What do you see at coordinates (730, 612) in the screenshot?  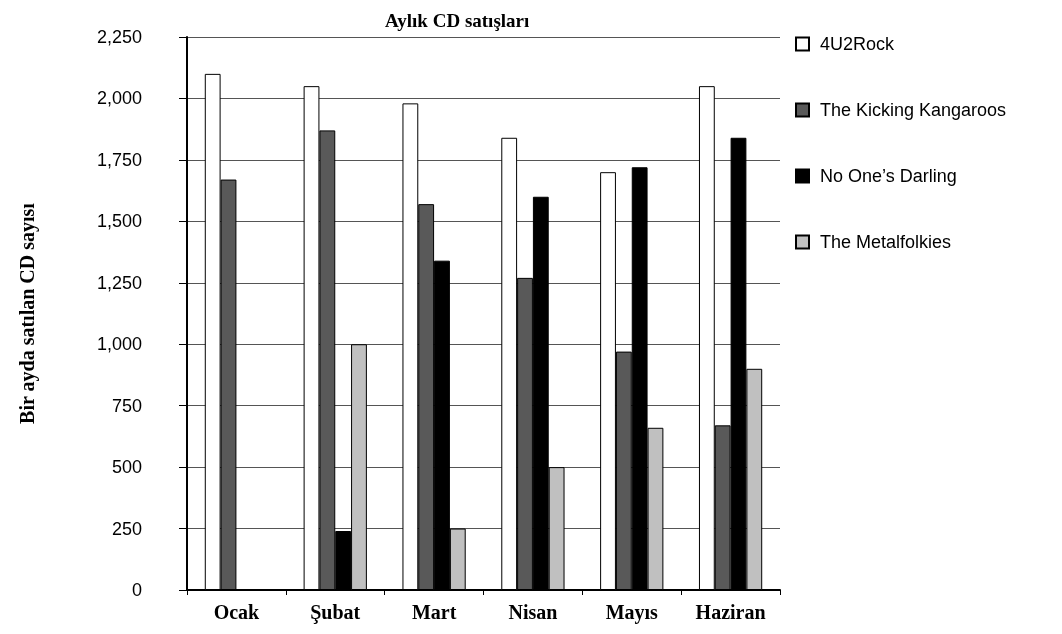 I see `x-tick-label: Haziran` at bounding box center [730, 612].